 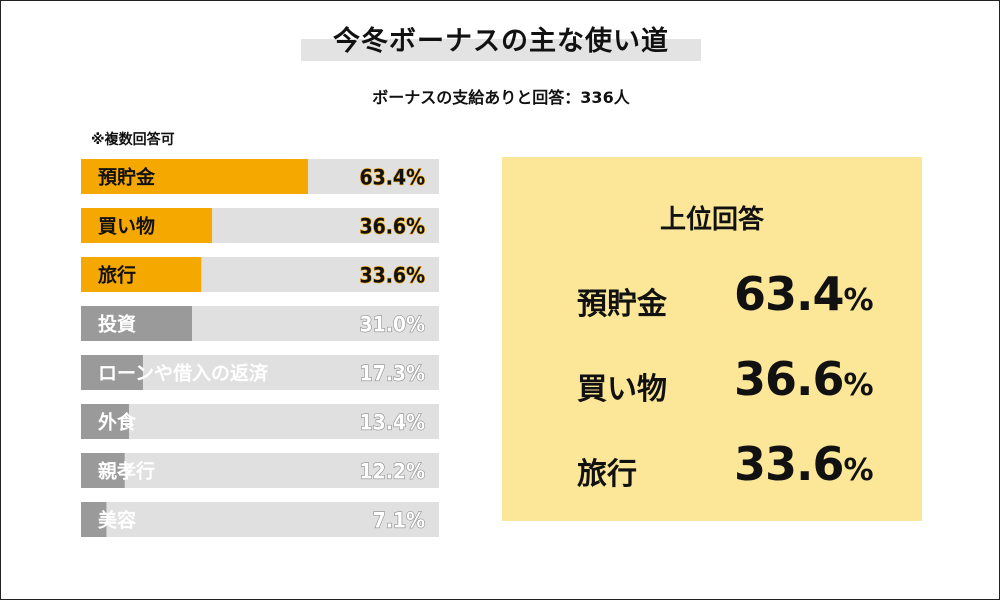 What do you see at coordinates (392, 325) in the screenshot?
I see `bar-value-label: 31.0%` at bounding box center [392, 325].